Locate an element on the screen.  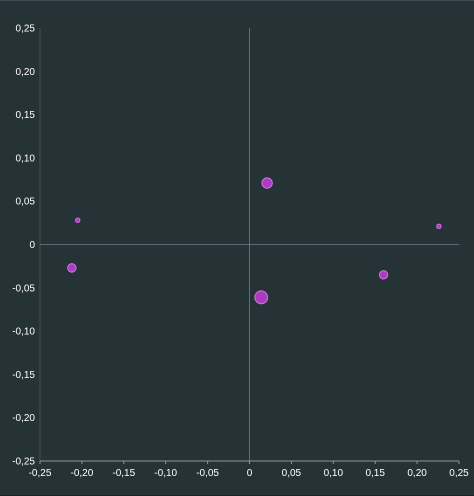
x-tick-label: -0,20 is located at coordinates (82, 473).